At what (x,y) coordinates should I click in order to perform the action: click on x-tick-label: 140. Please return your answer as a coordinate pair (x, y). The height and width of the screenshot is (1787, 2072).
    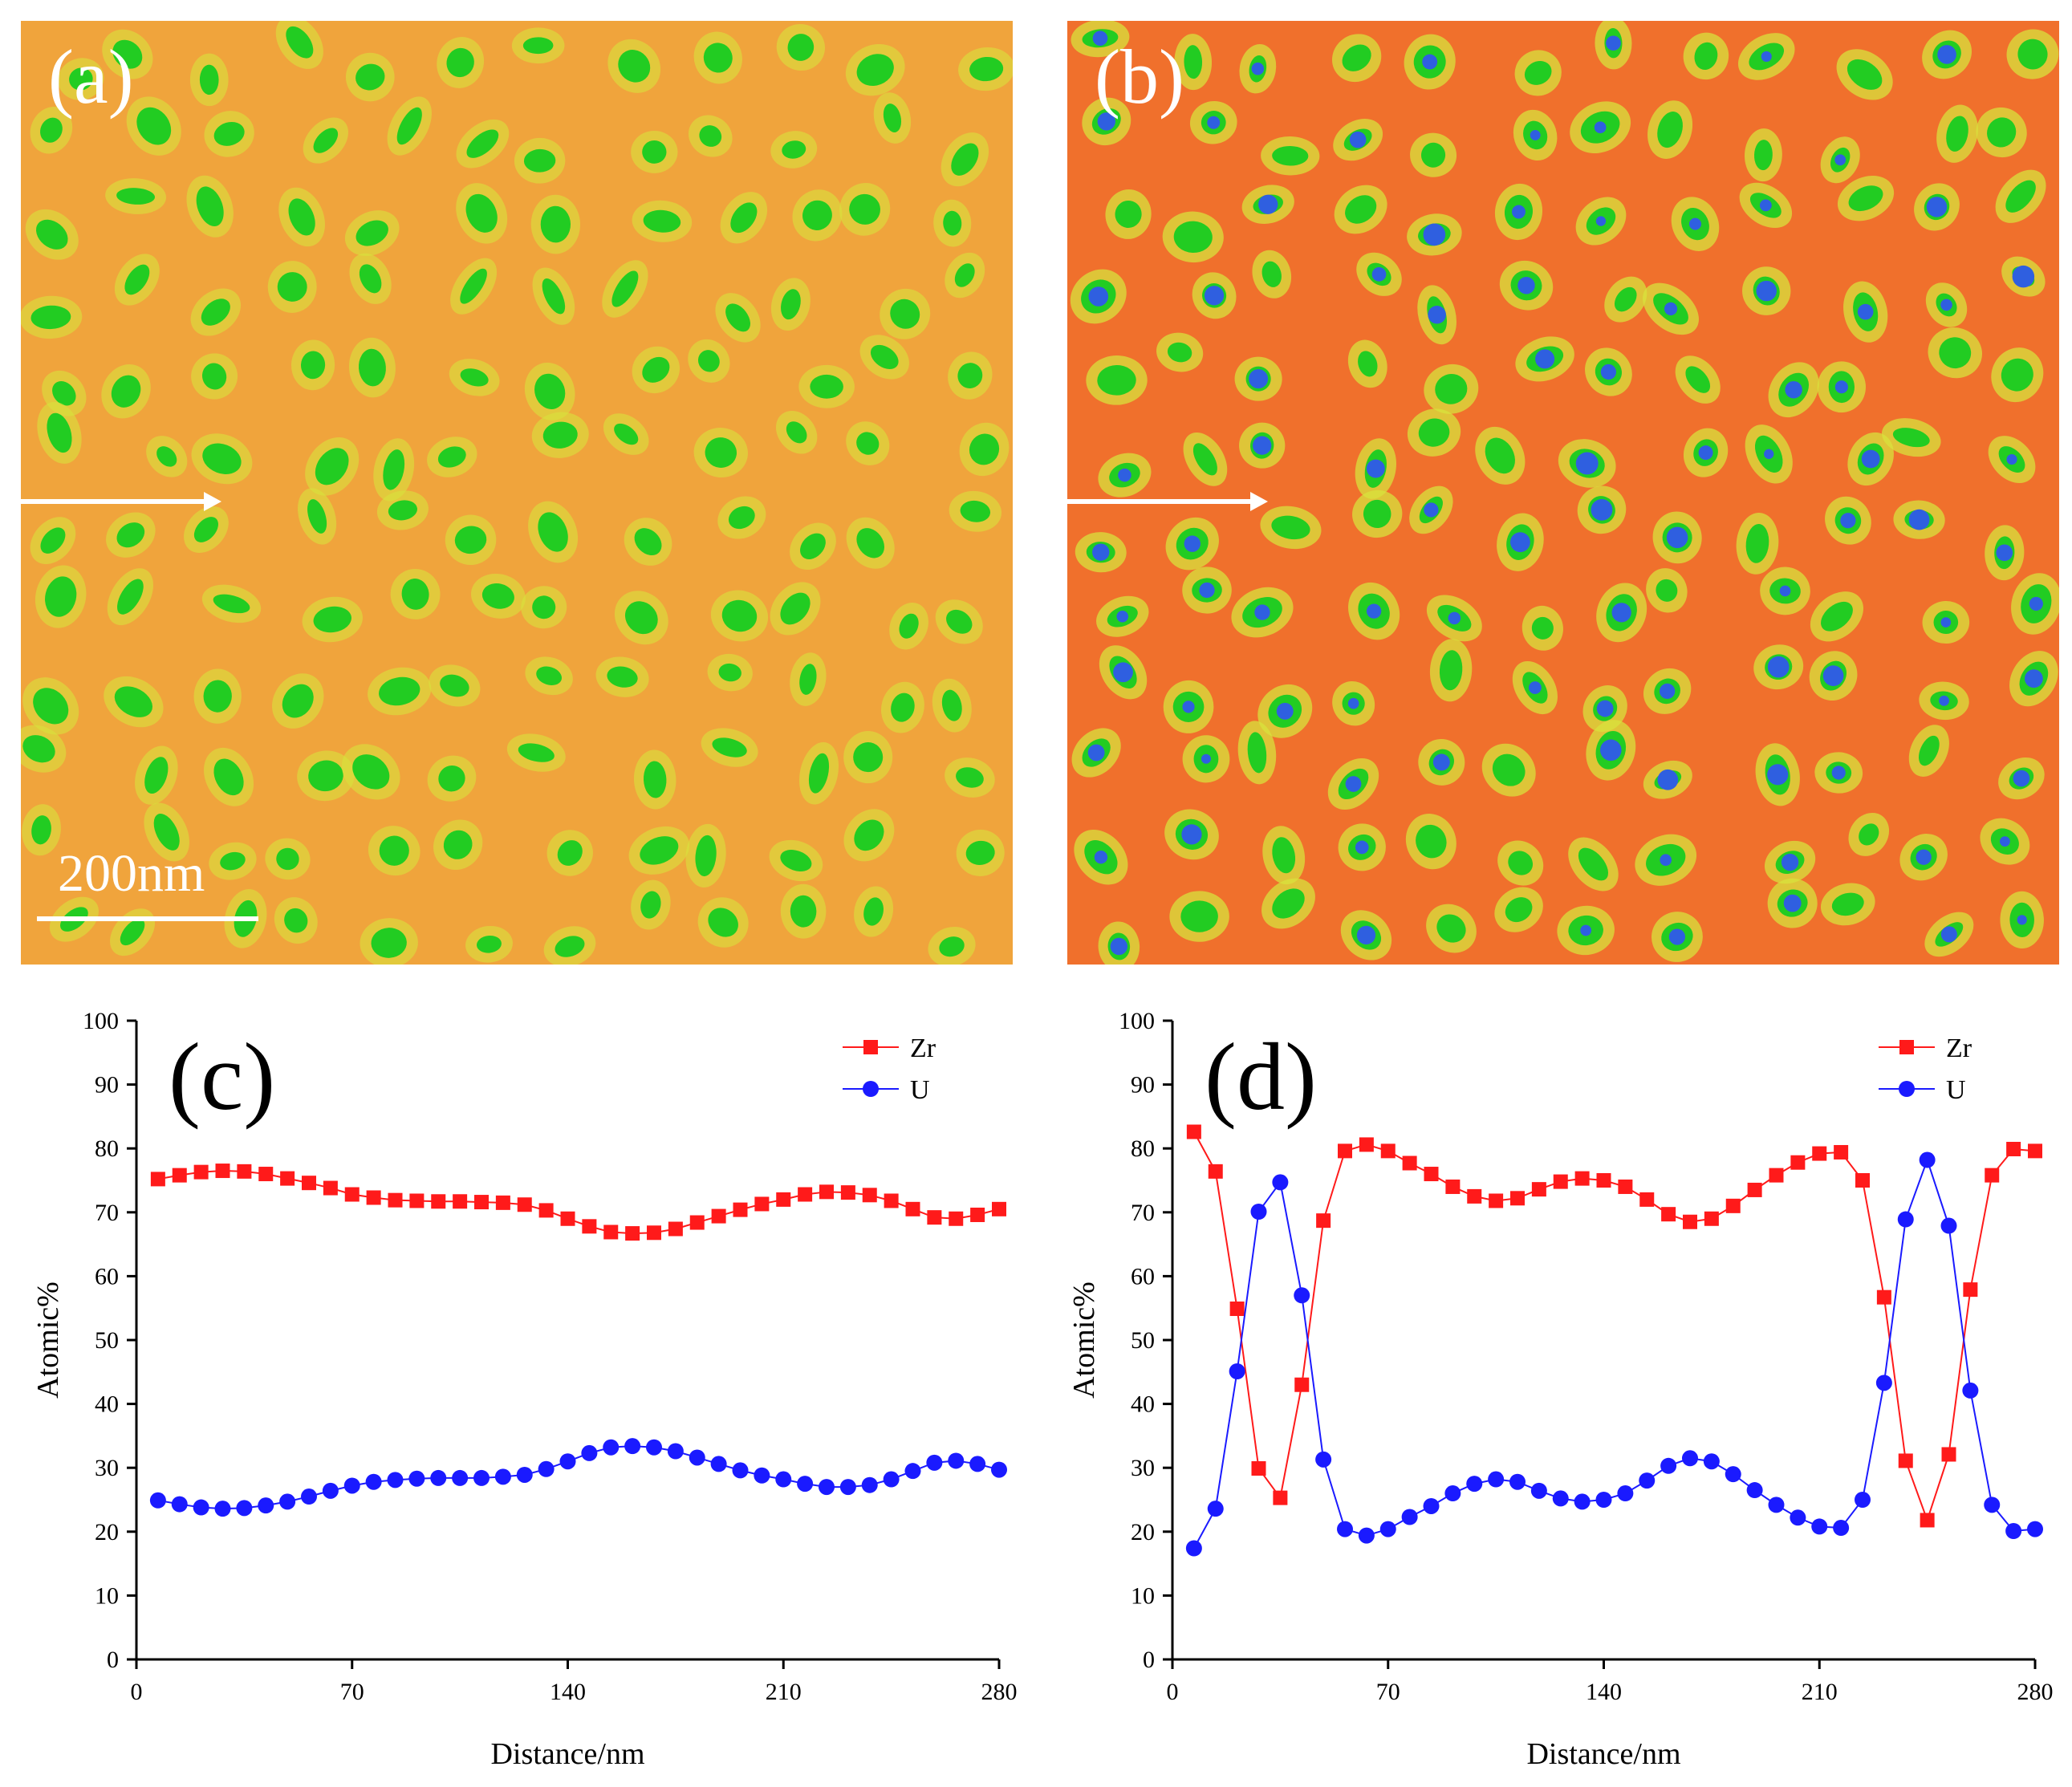
    Looking at the image, I should click on (568, 1692).